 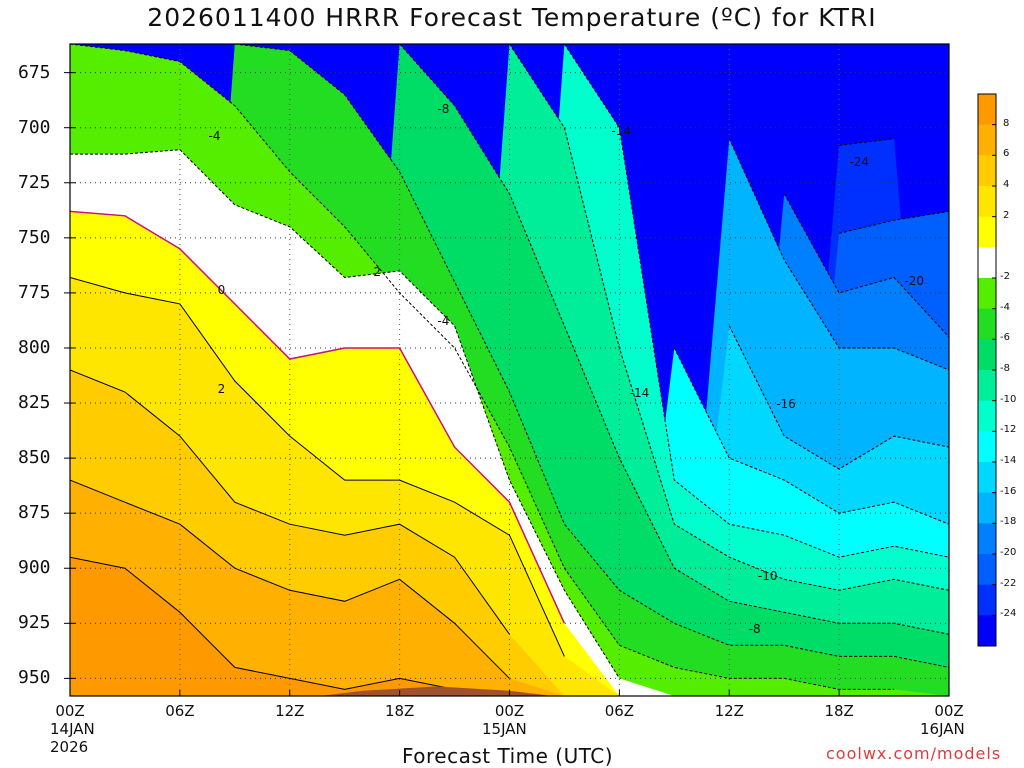 What do you see at coordinates (34, 292) in the screenshot?
I see `y-tick-label: 775` at bounding box center [34, 292].